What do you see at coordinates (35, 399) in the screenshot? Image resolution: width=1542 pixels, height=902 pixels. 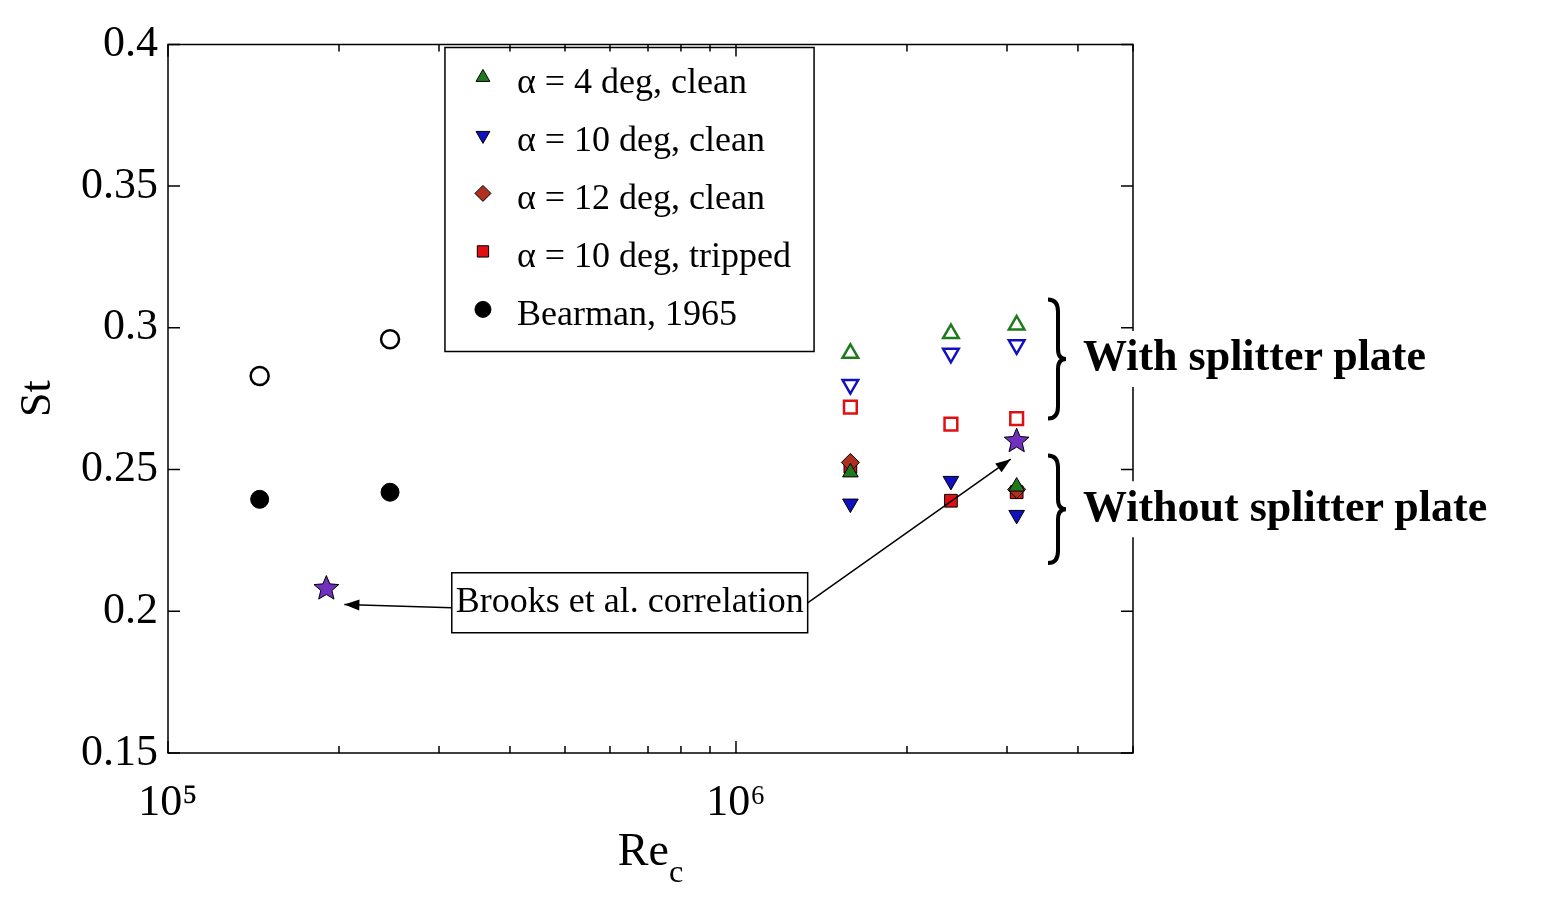 I see `y-axis-title: St` at bounding box center [35, 399].